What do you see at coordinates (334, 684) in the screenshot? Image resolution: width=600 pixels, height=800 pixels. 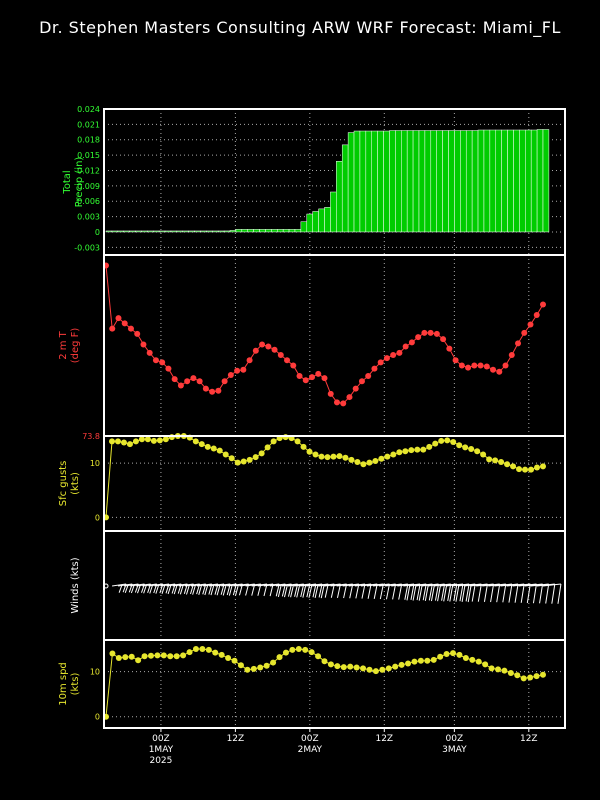 I see `wspd-panel-frame` at bounding box center [334, 684].